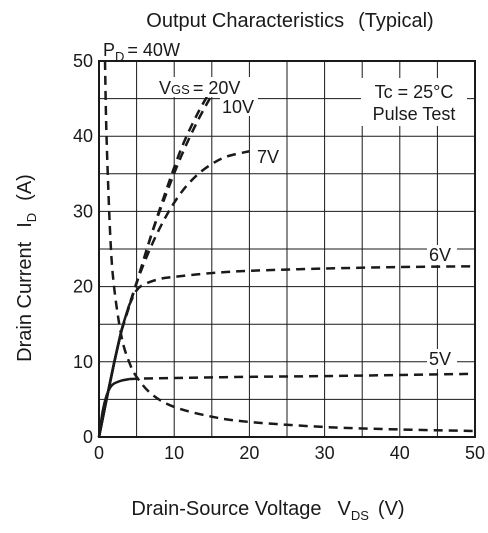  I want to click on condition-pulse-test: Pulse Test, so click(414, 114).